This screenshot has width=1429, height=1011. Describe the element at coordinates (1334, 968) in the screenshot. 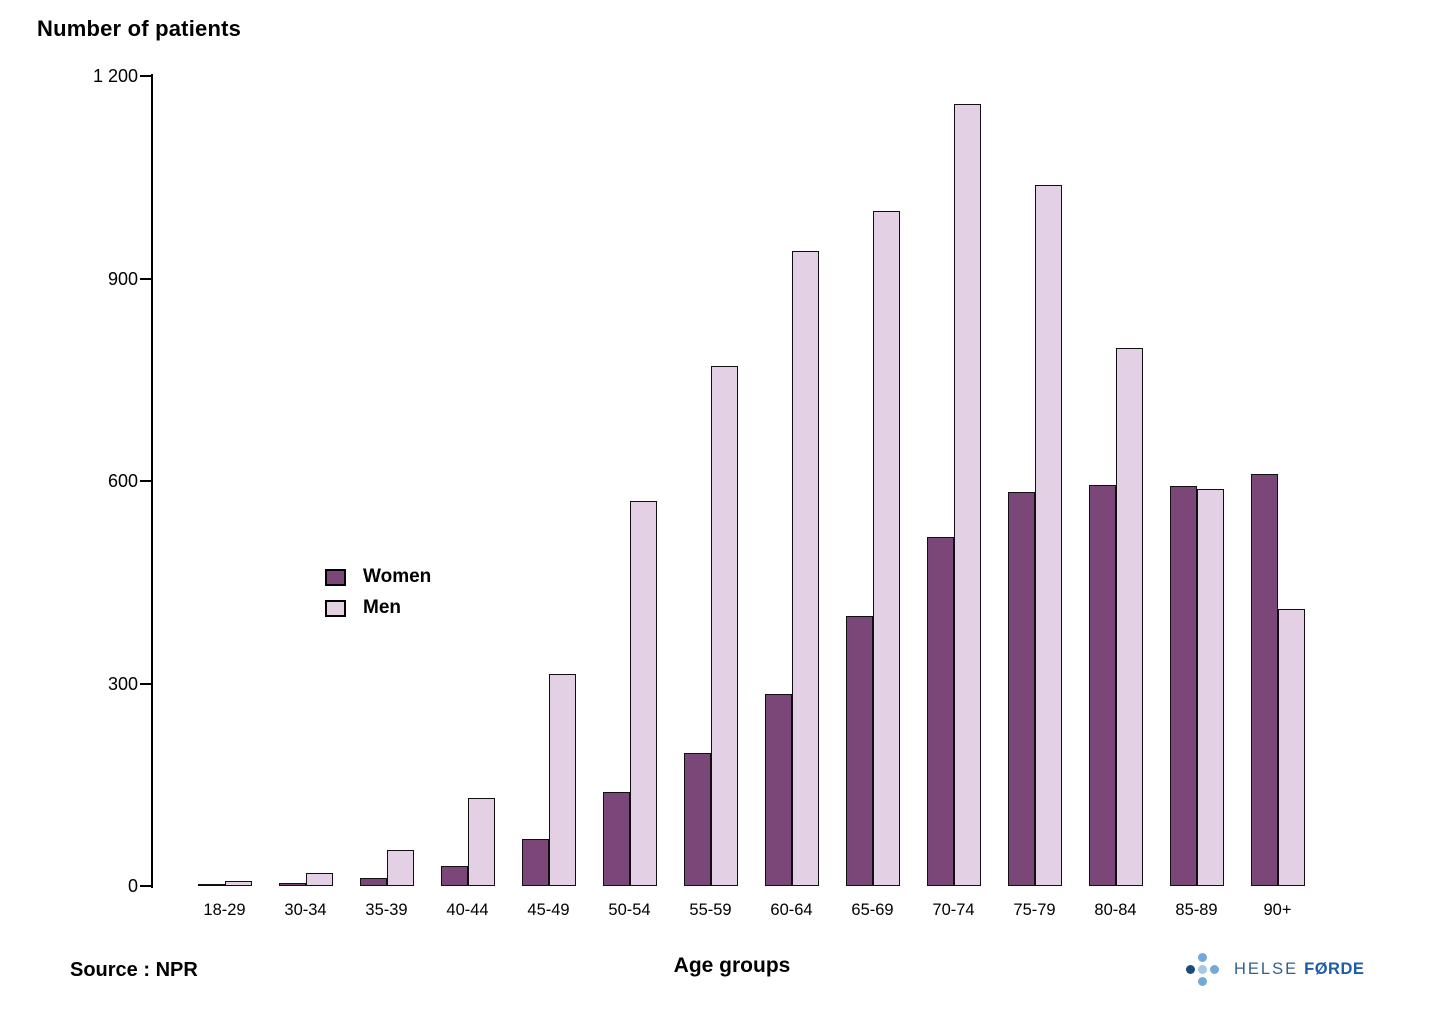

I see `logo-text-forde: FØRDE` at that location.